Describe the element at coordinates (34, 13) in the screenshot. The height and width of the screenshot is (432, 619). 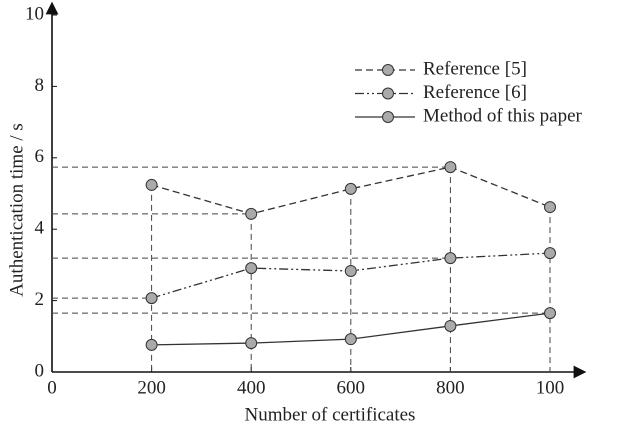
I see `y-tick-label: 10` at that location.